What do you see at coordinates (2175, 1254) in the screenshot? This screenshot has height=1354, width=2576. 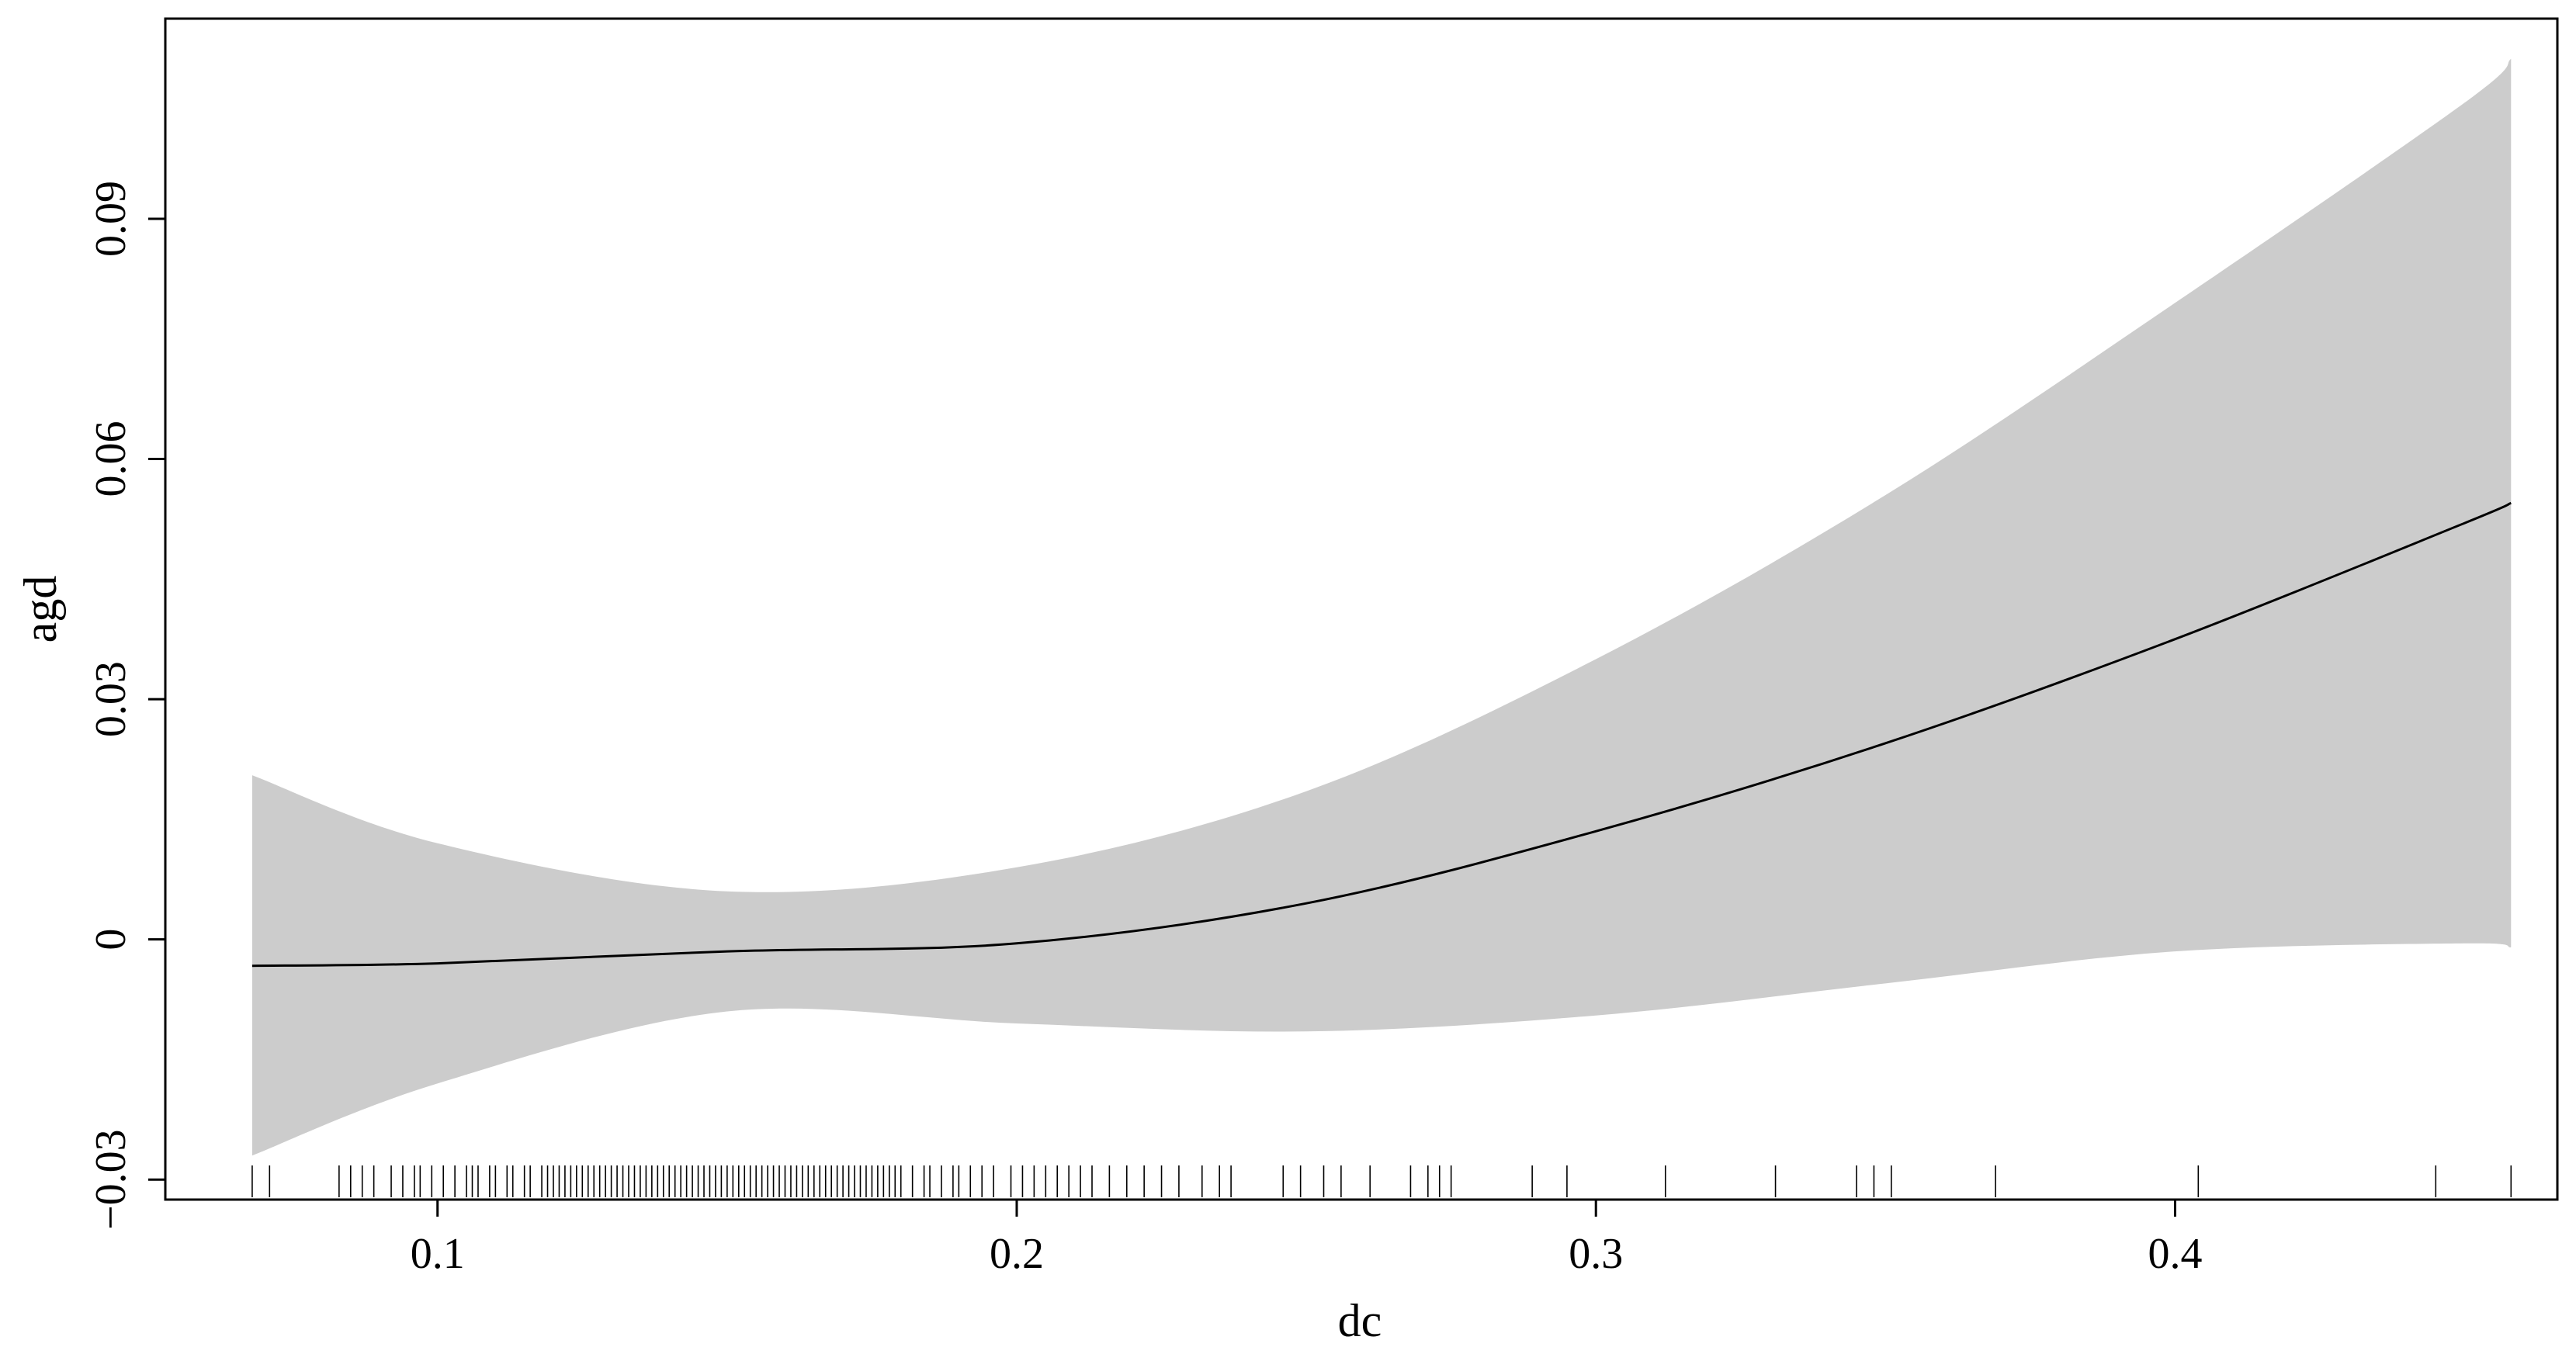 I see `x-tick-label: 0.4` at bounding box center [2175, 1254].